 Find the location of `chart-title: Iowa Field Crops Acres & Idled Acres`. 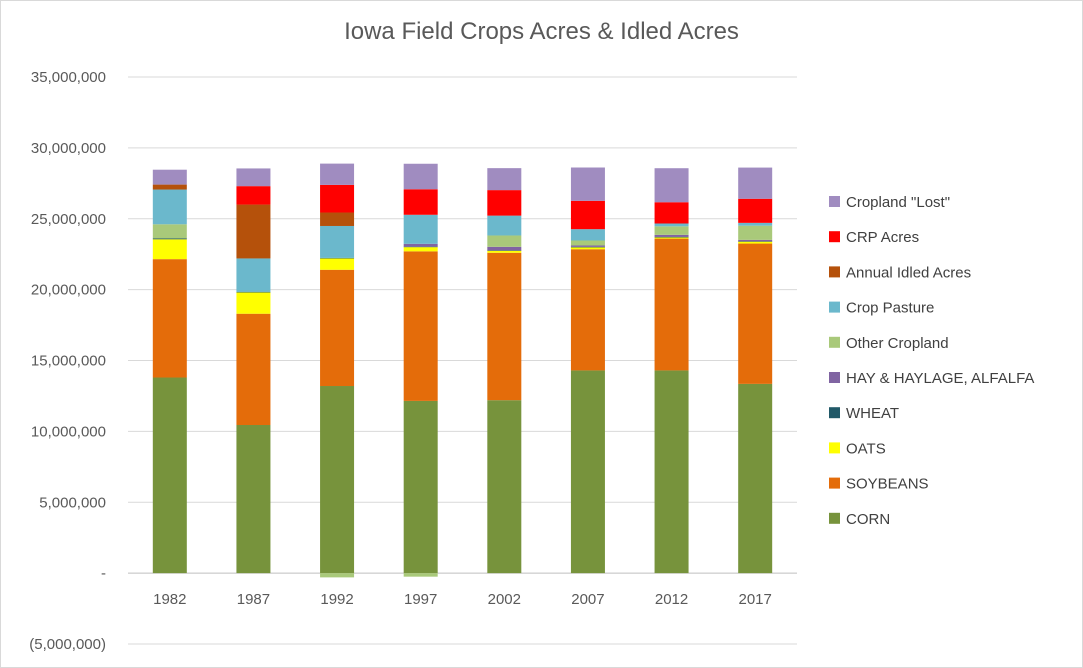

chart-title: Iowa Field Crops Acres & Idled Acres is located at coordinates (541, 31).